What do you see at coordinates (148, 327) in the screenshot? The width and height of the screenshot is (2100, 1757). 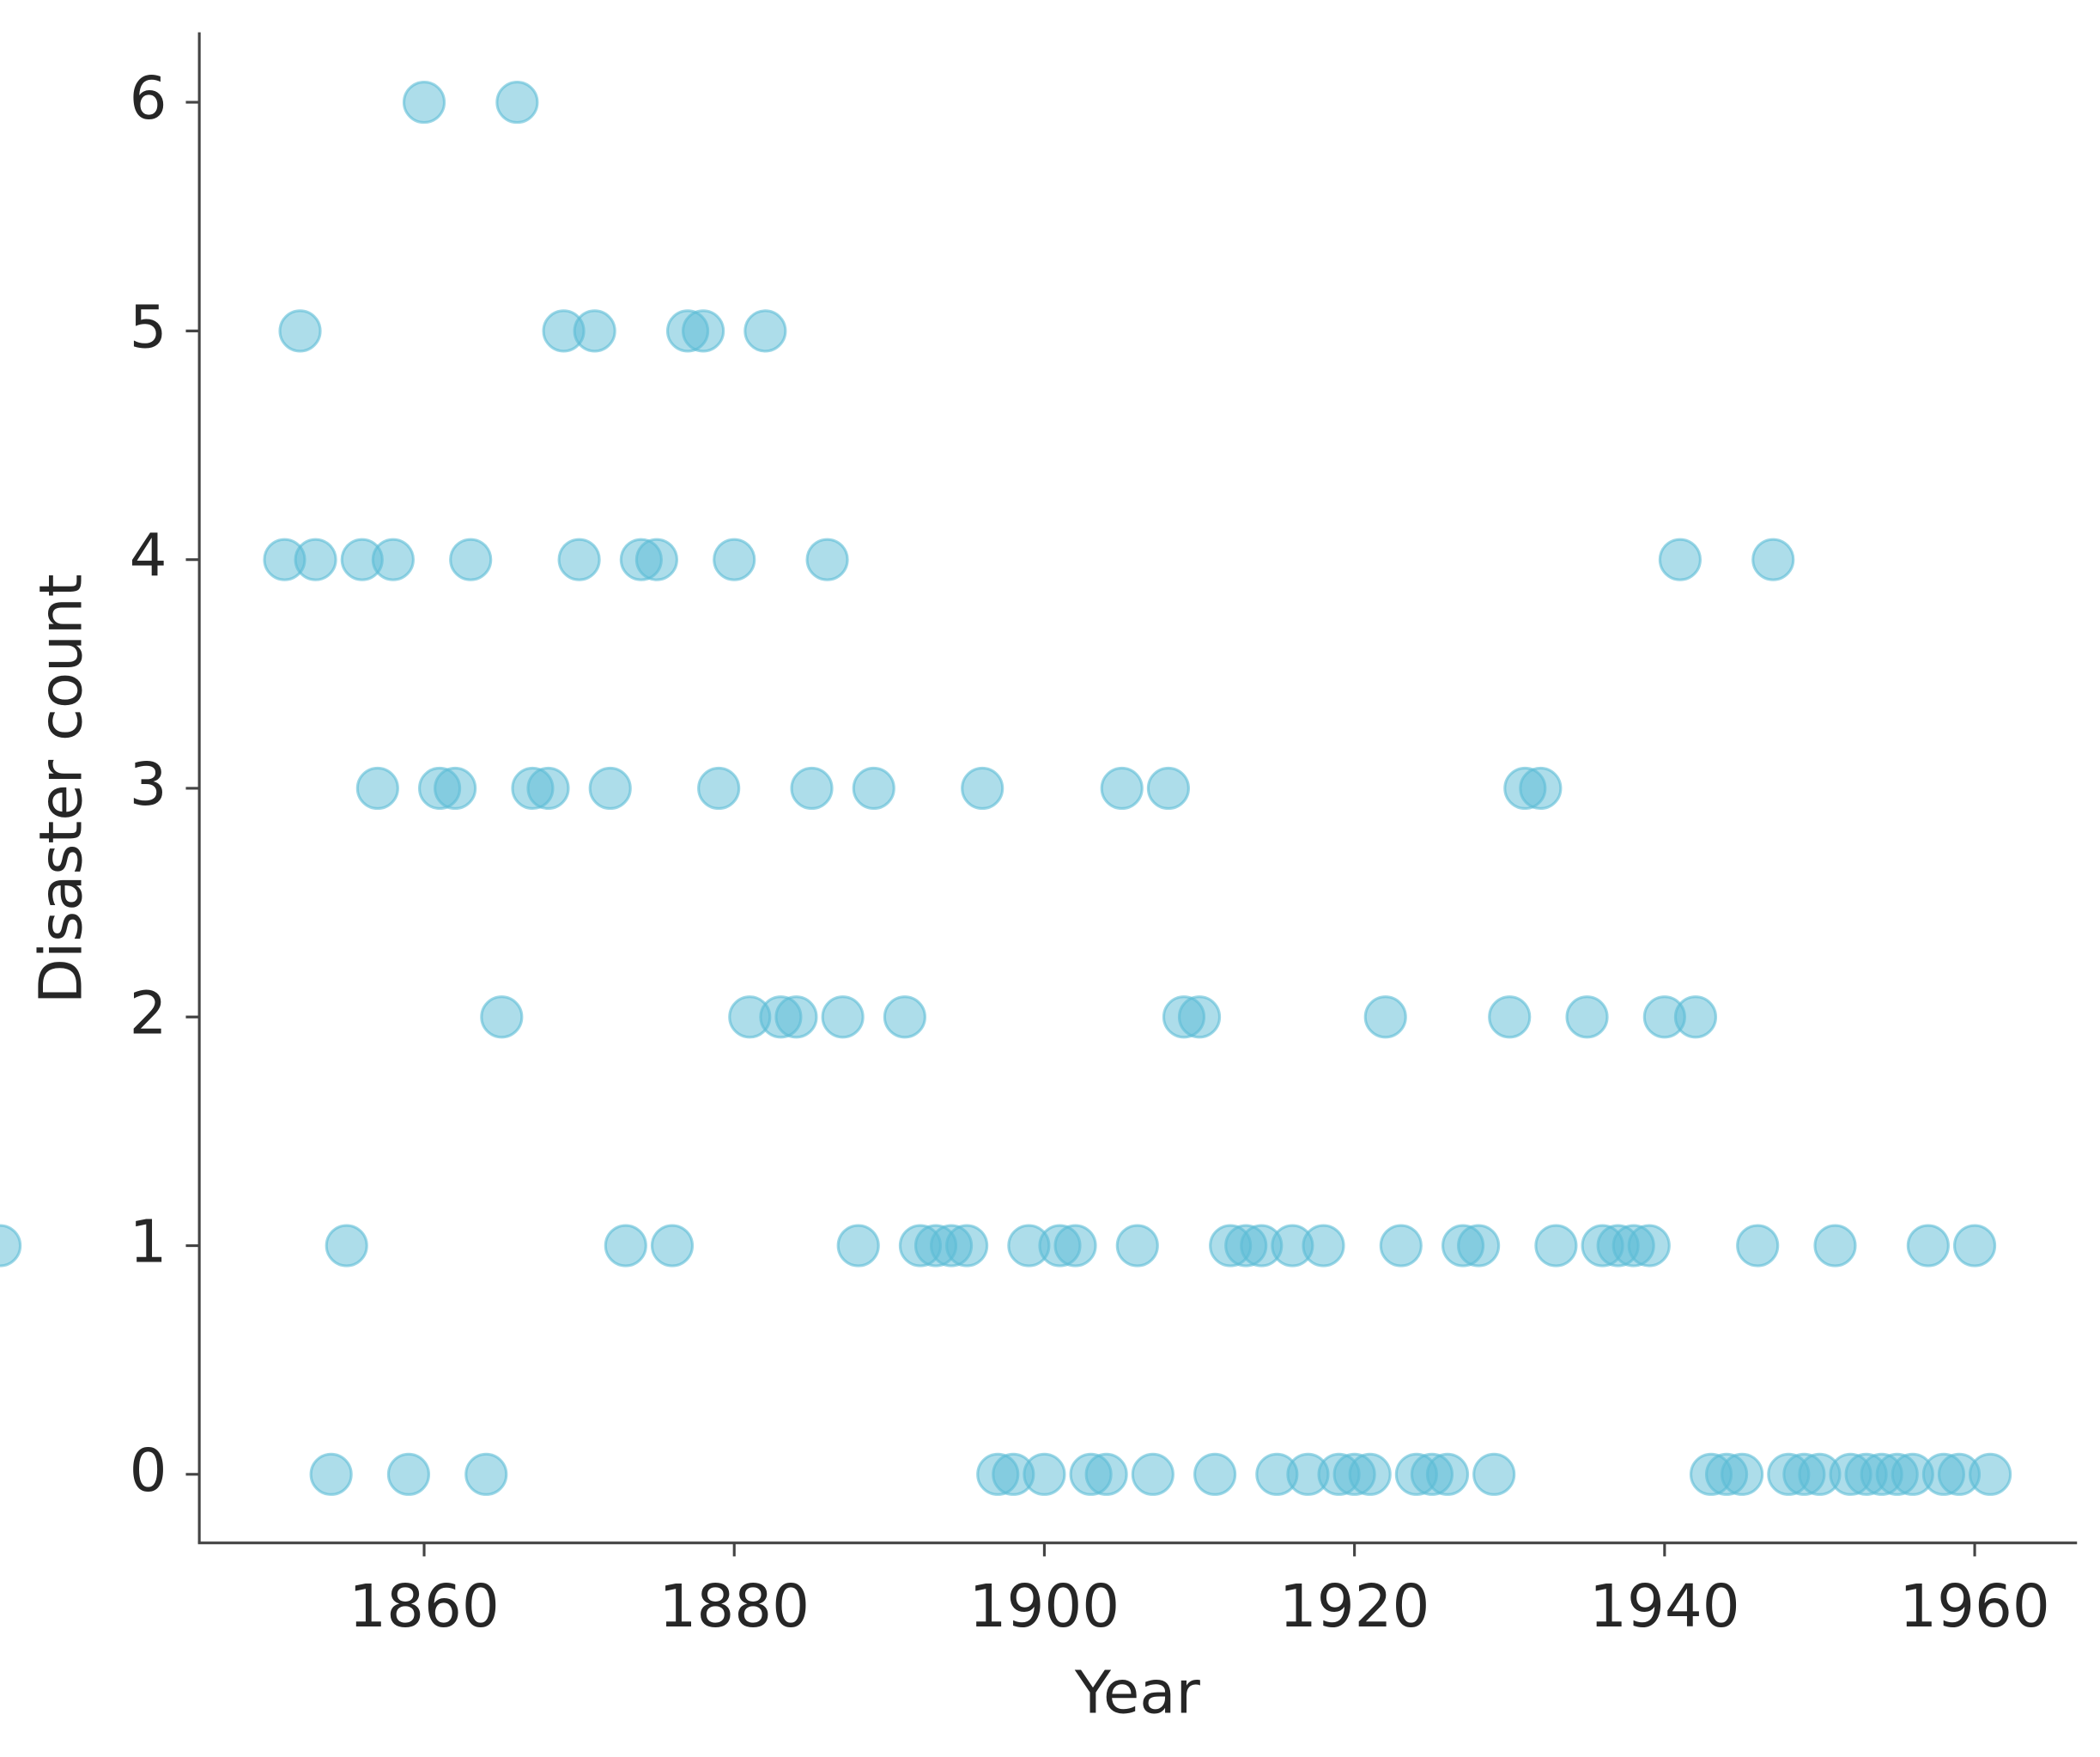 I see `y-tick-label: 5` at bounding box center [148, 327].